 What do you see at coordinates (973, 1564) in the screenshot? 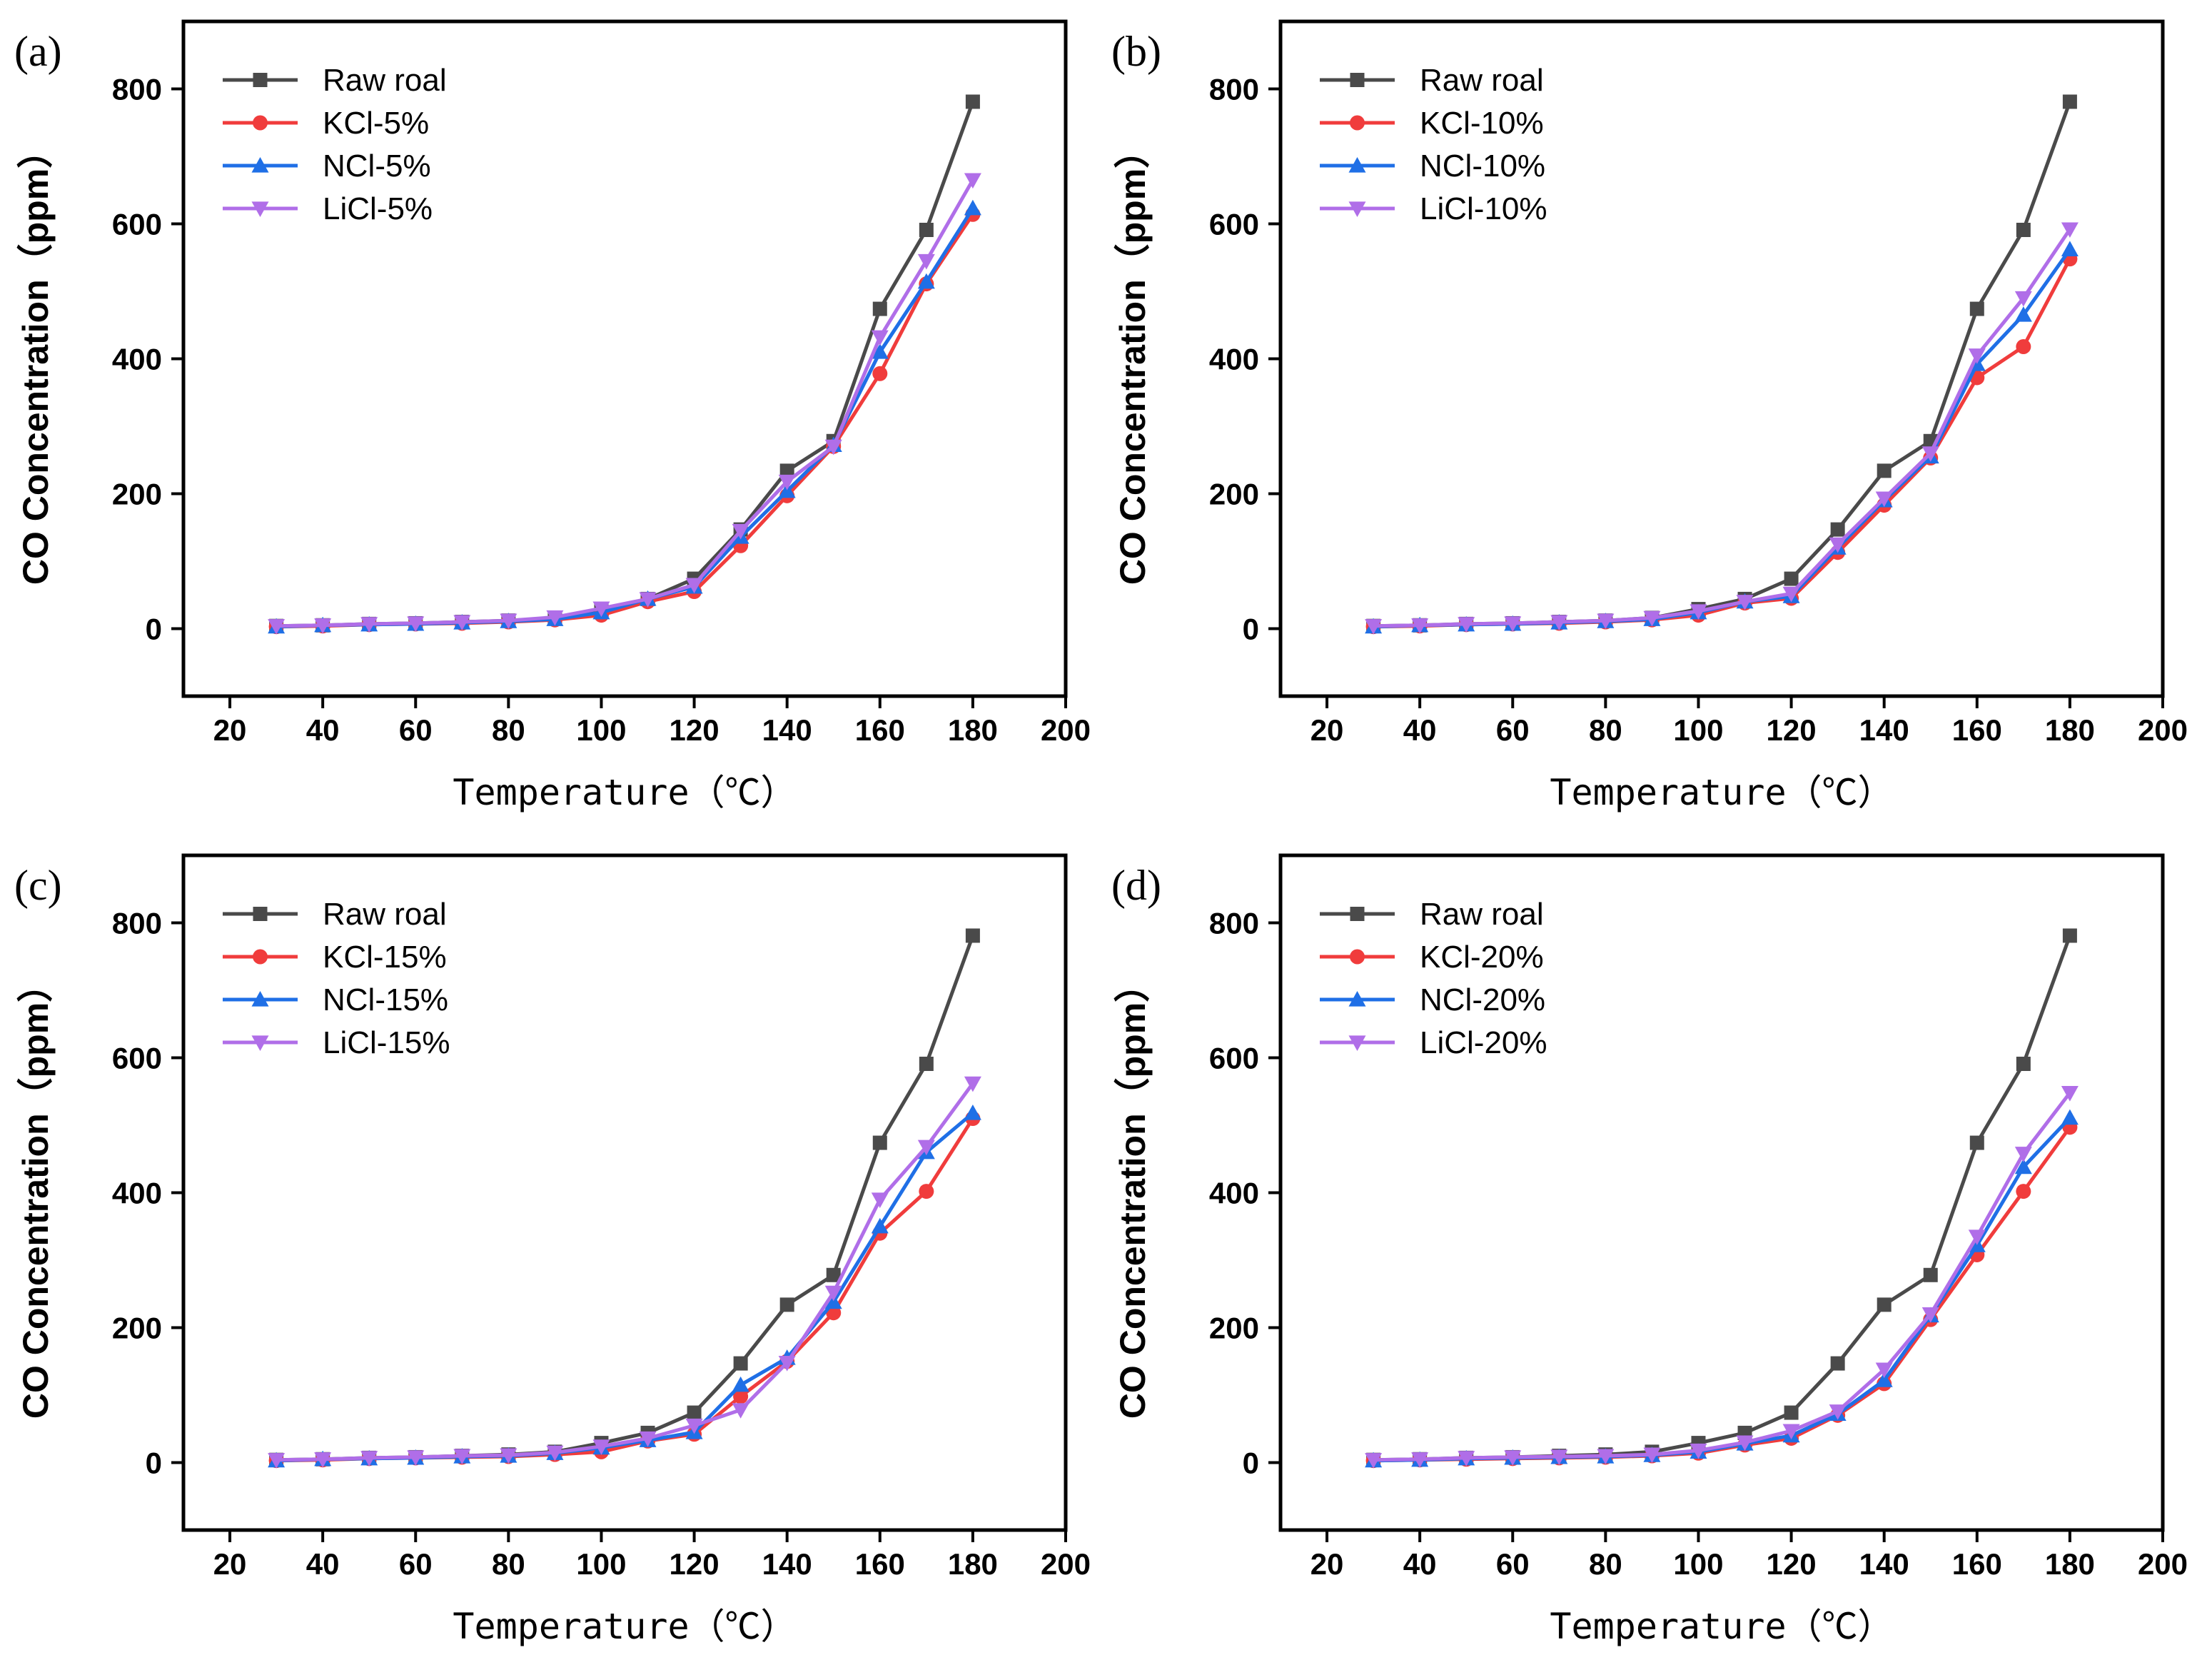
I see `x-tick-label: 180` at bounding box center [973, 1564].